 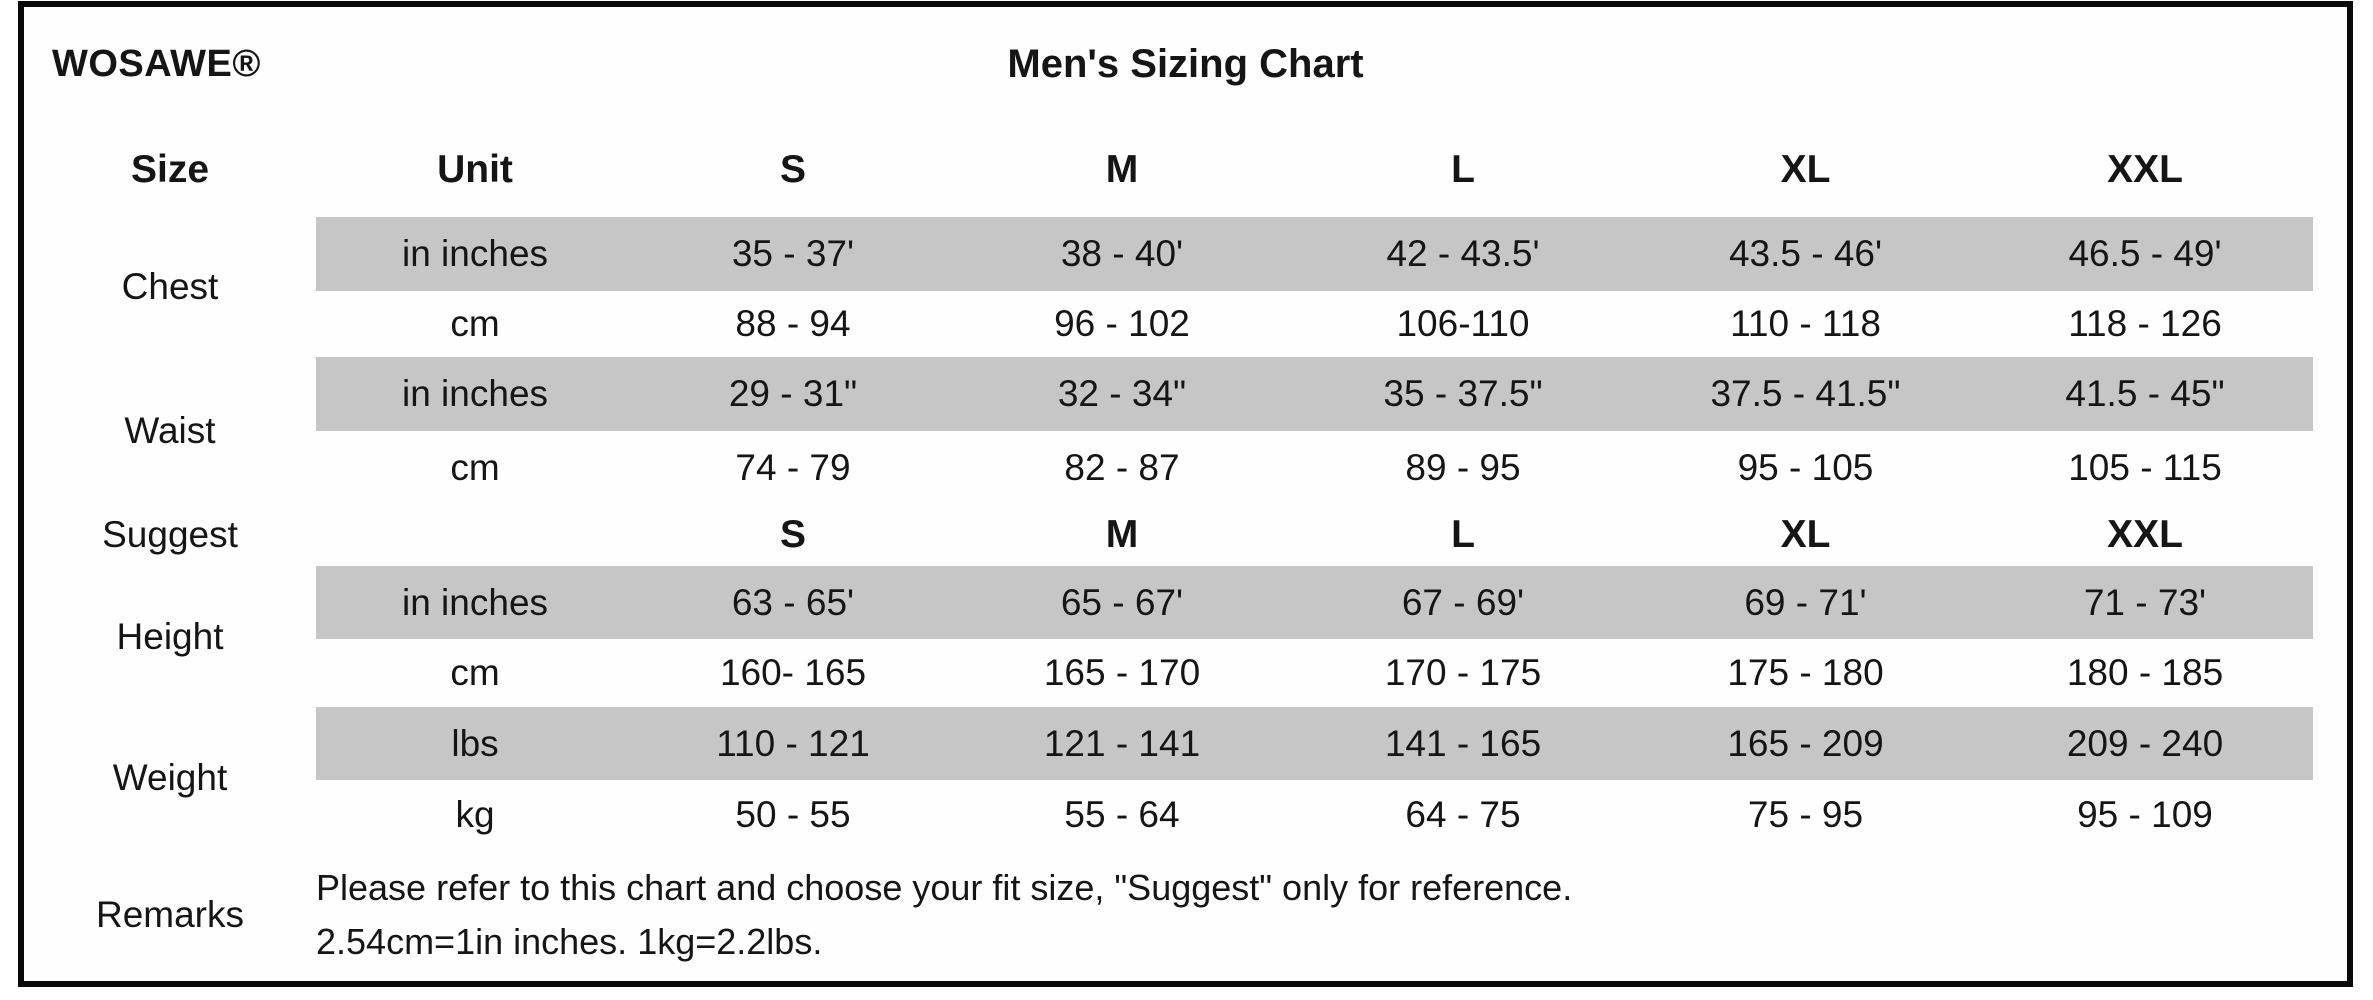 What do you see at coordinates (1122, 467) in the screenshot?
I see `table-cell-waist-cm-m: 82 - 87` at bounding box center [1122, 467].